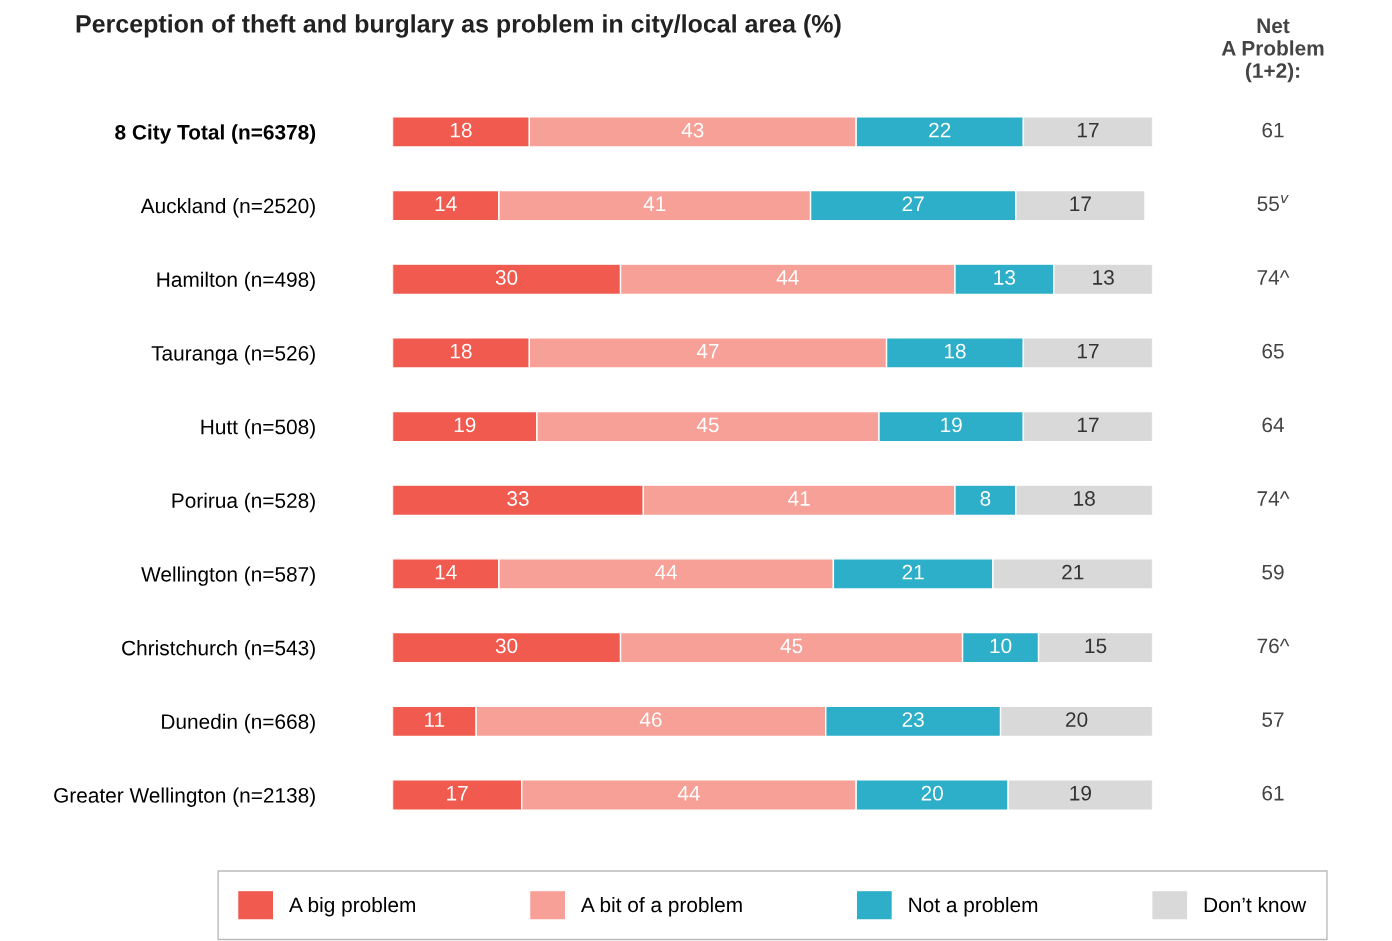 The width and height of the screenshot is (1392, 941). What do you see at coordinates (1273, 351) in the screenshot?
I see `text: 65` at bounding box center [1273, 351].